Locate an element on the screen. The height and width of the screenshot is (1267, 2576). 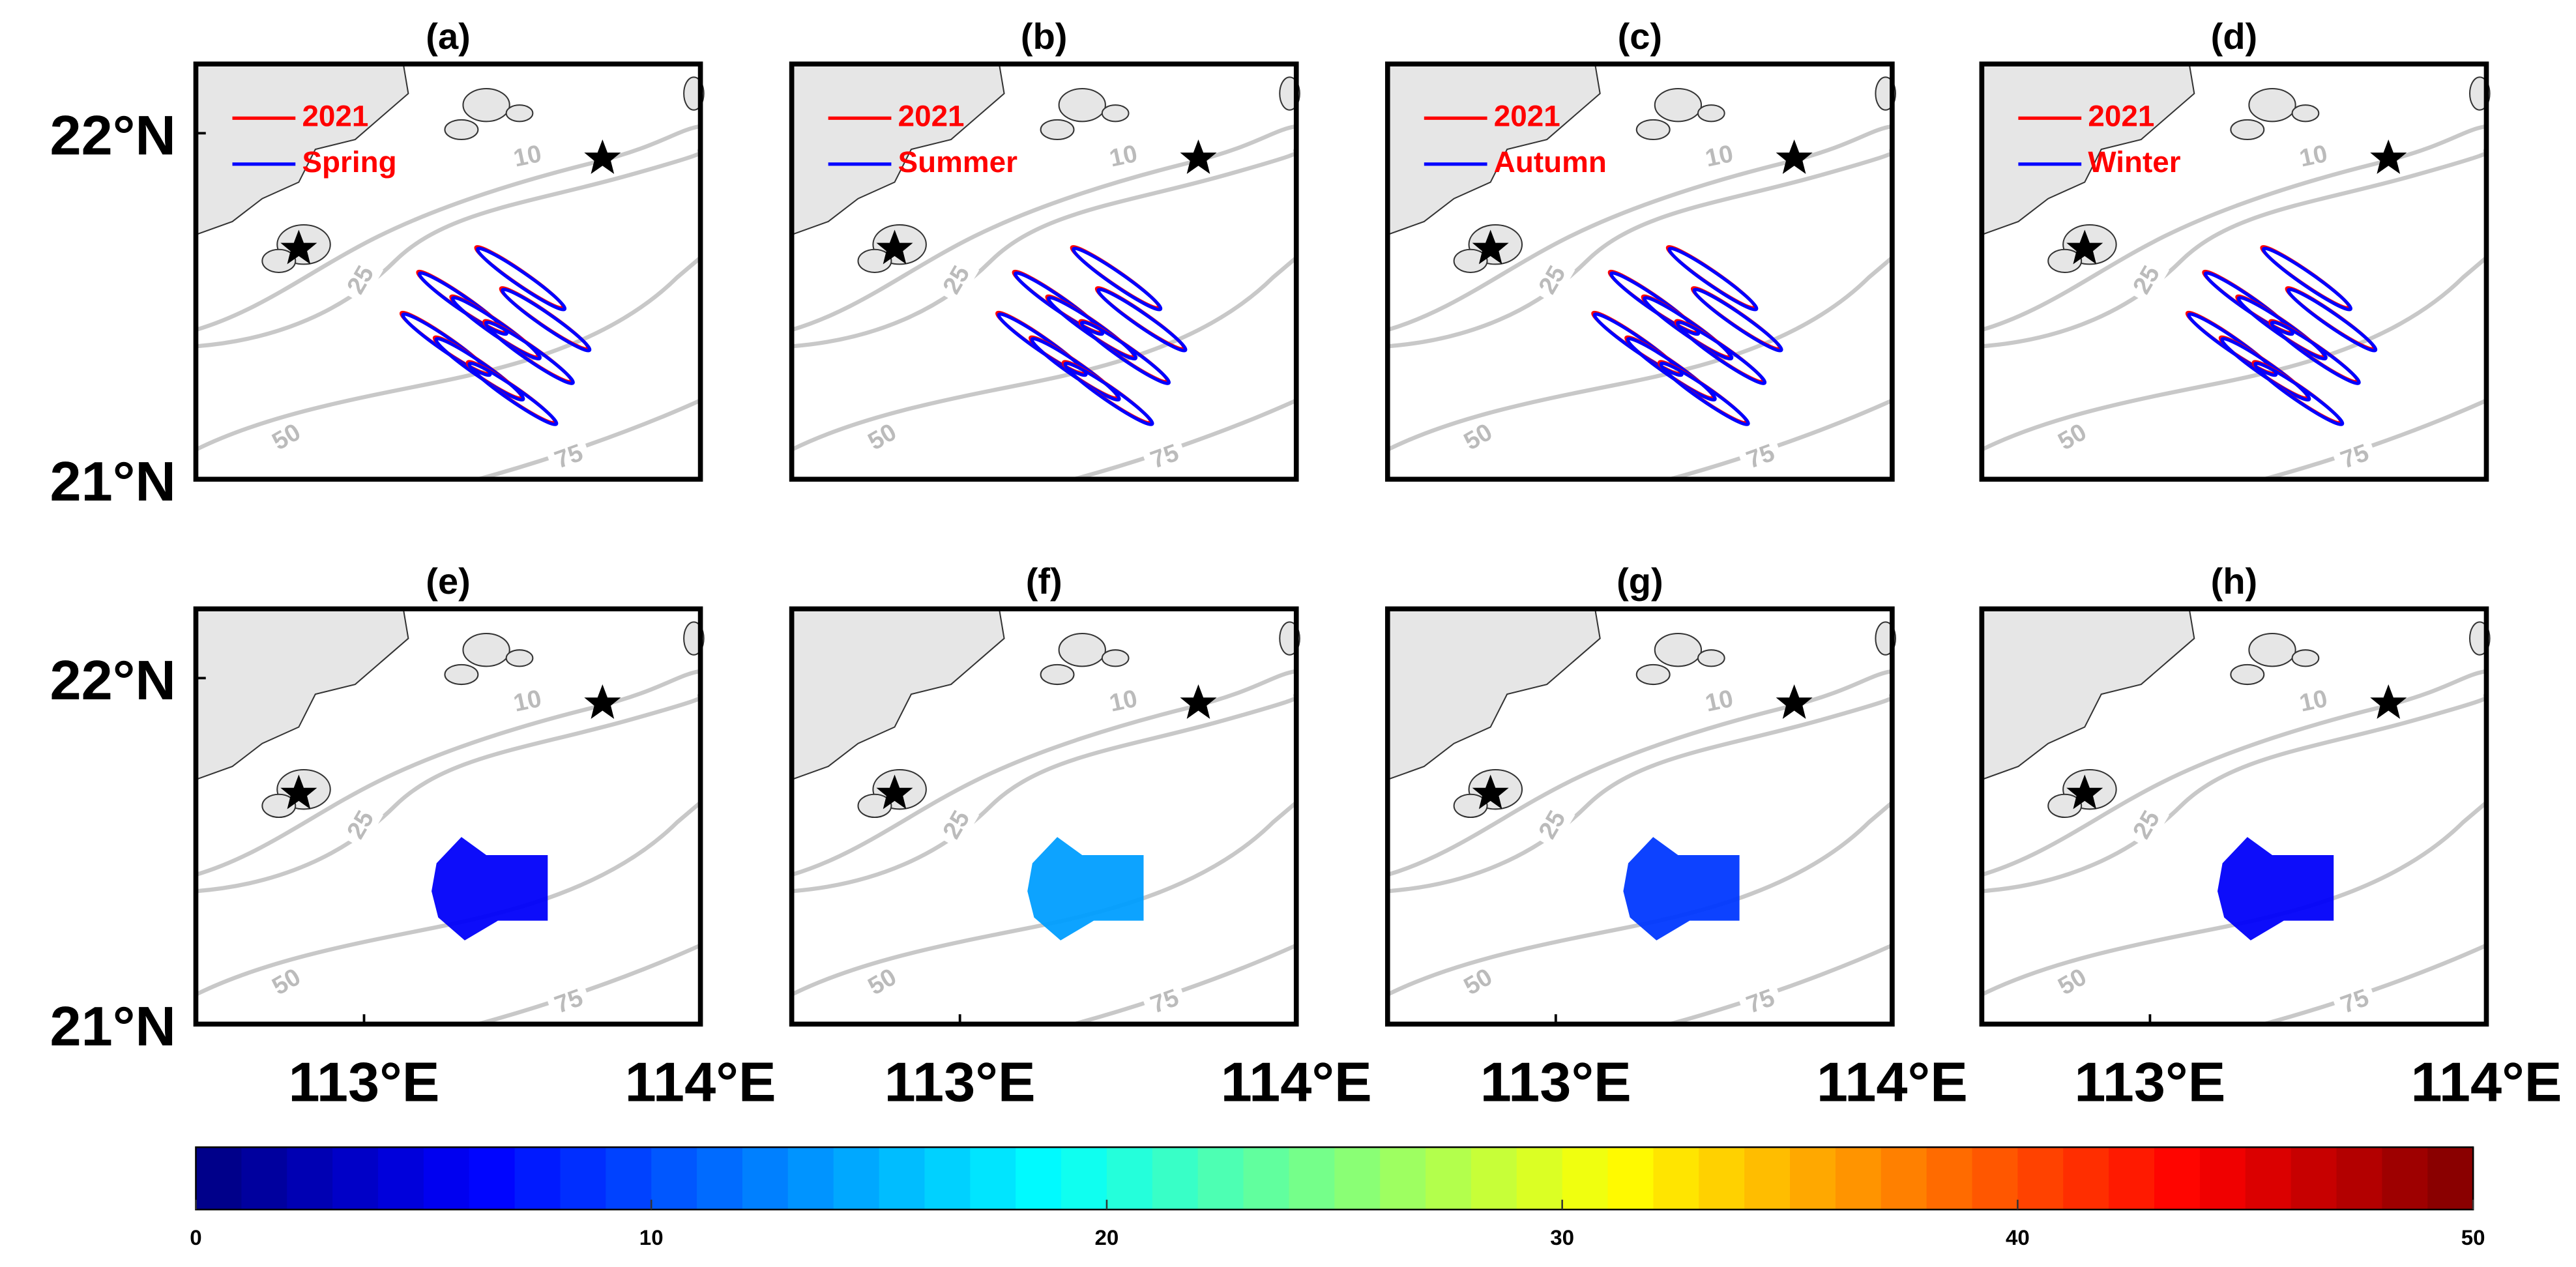
legend-label: Summer is located at coordinates (958, 162).